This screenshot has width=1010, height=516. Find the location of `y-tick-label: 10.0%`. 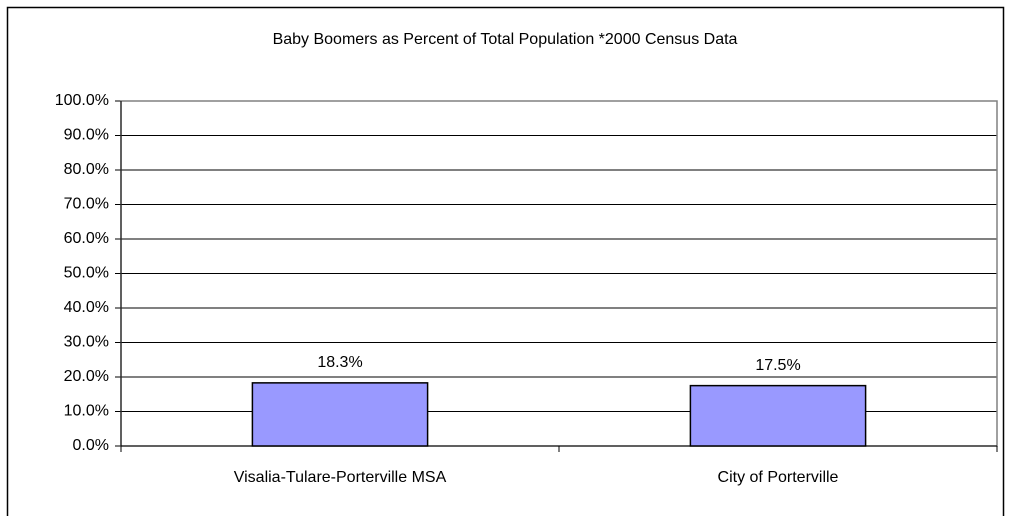

y-tick-label: 10.0% is located at coordinates (86, 411).